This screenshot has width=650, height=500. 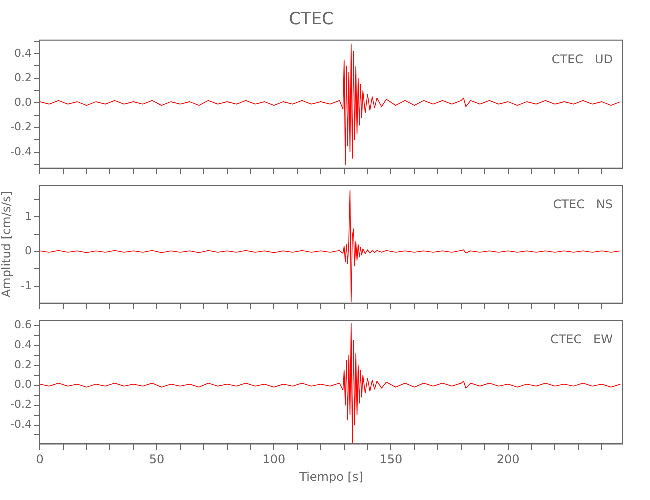 What do you see at coordinates (582, 59) in the screenshot?
I see `annotation: CTEC UD` at bounding box center [582, 59].